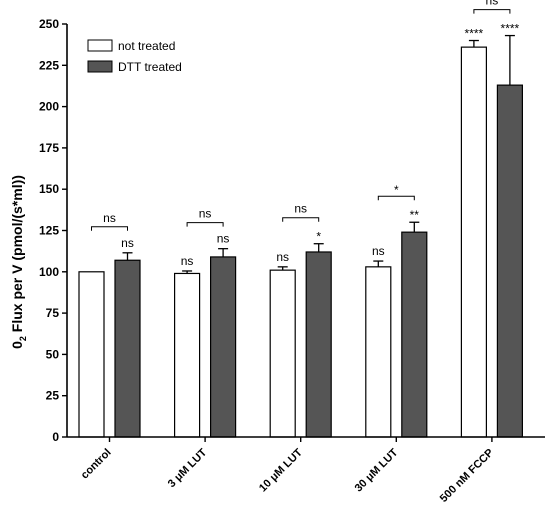 The image size is (550, 512). I want to click on significance-label: **, so click(415, 215).